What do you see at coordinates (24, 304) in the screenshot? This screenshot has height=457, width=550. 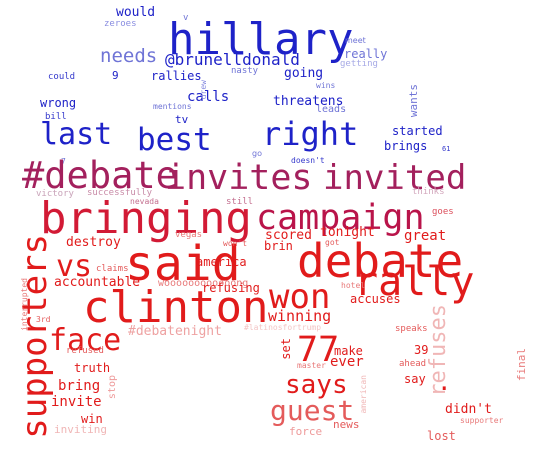 I see `cloud-word: interrupted` at bounding box center [24, 304].